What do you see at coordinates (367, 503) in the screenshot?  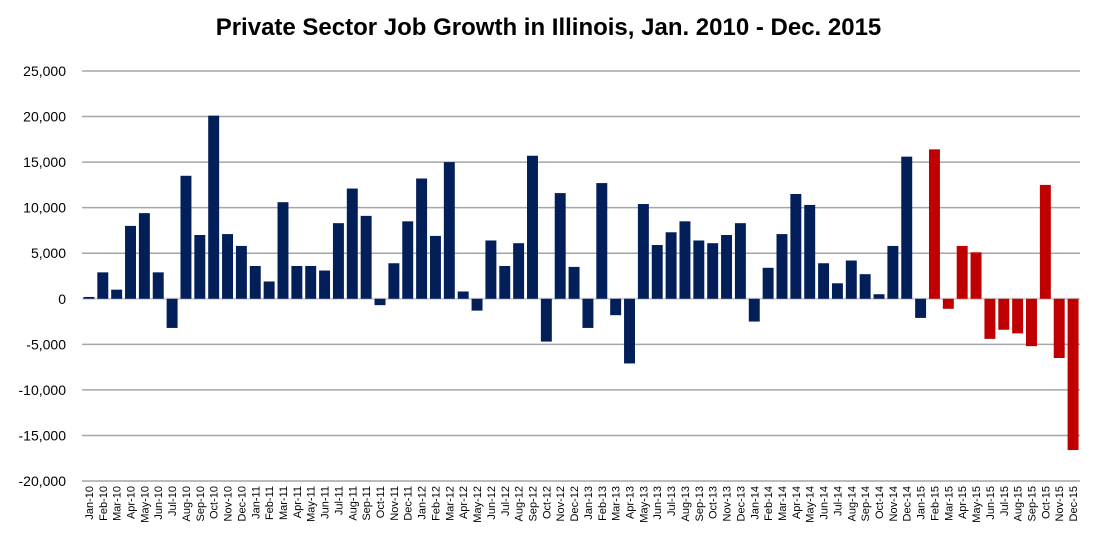 I see `x-tick-label: Sep-11` at bounding box center [367, 503].